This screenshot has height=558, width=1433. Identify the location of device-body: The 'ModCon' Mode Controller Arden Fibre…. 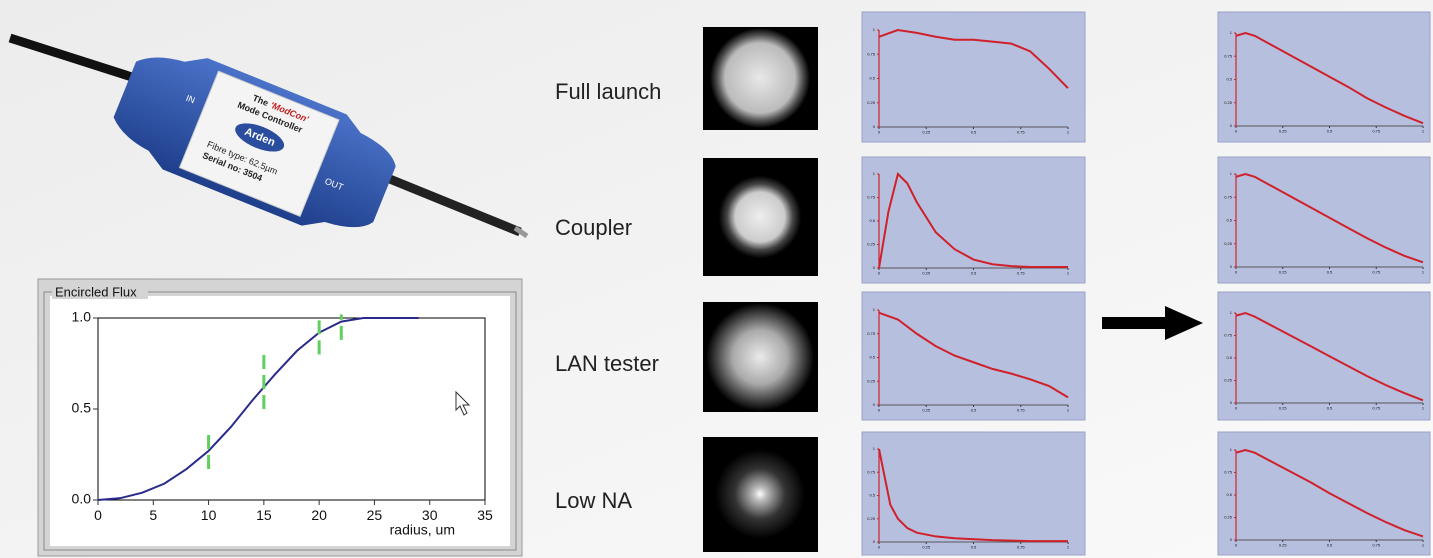
(254, 142).